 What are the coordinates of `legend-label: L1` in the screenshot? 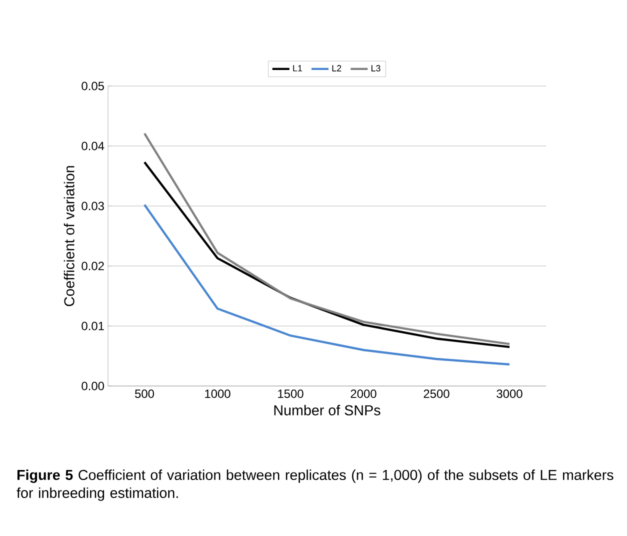 It's located at (297, 68).